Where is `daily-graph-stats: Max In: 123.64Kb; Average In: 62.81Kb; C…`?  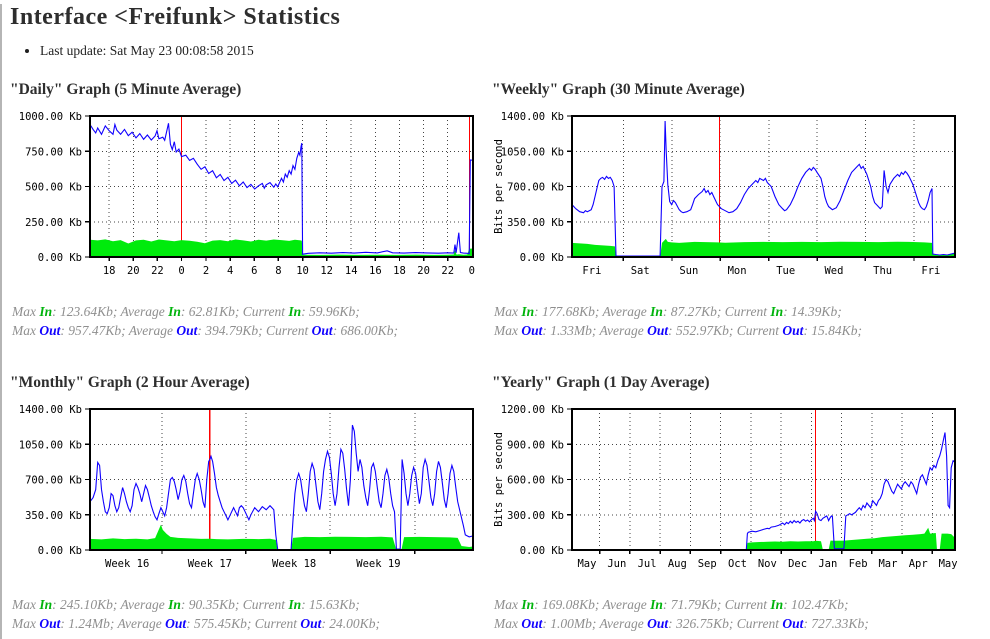
daily-graph-stats: Max In: 123.64Kb; Average In: 62.81Kb; C… is located at coordinates (205, 321).